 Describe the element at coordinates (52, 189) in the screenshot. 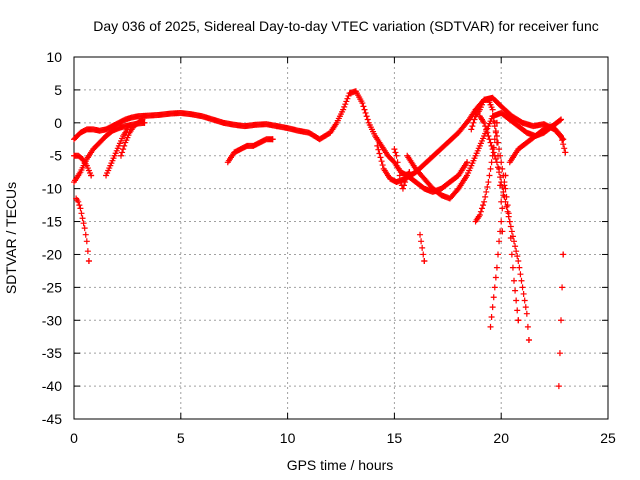

I see `y-tick-label: -10` at that location.